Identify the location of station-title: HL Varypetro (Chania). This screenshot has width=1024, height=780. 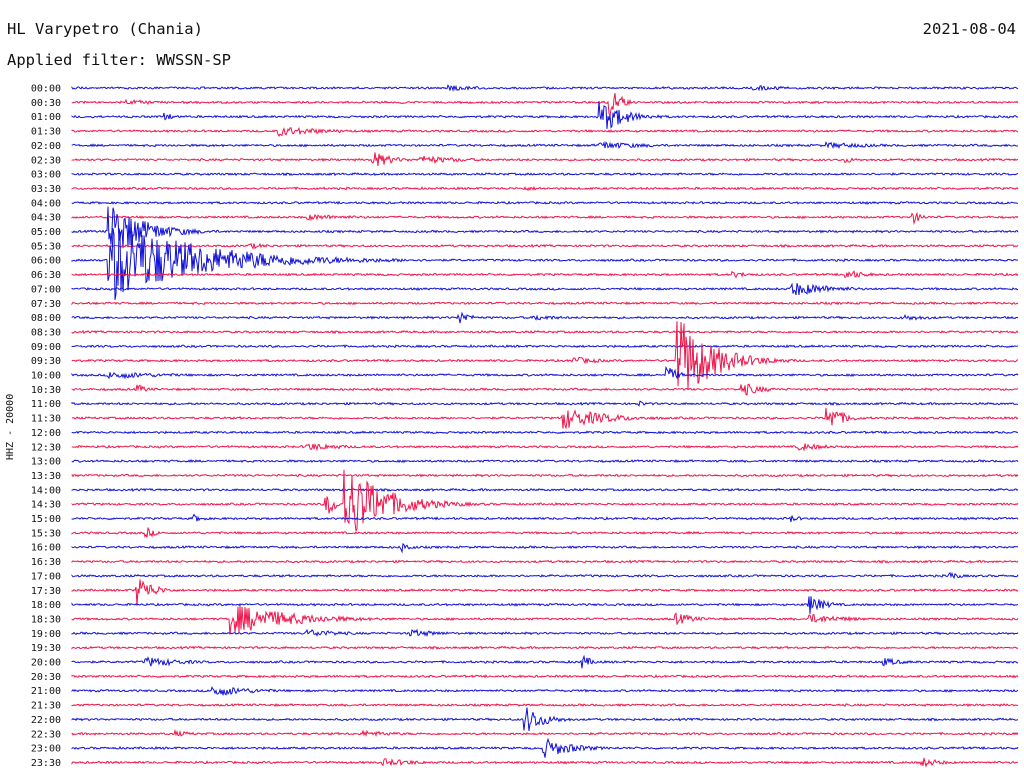
(105, 29).